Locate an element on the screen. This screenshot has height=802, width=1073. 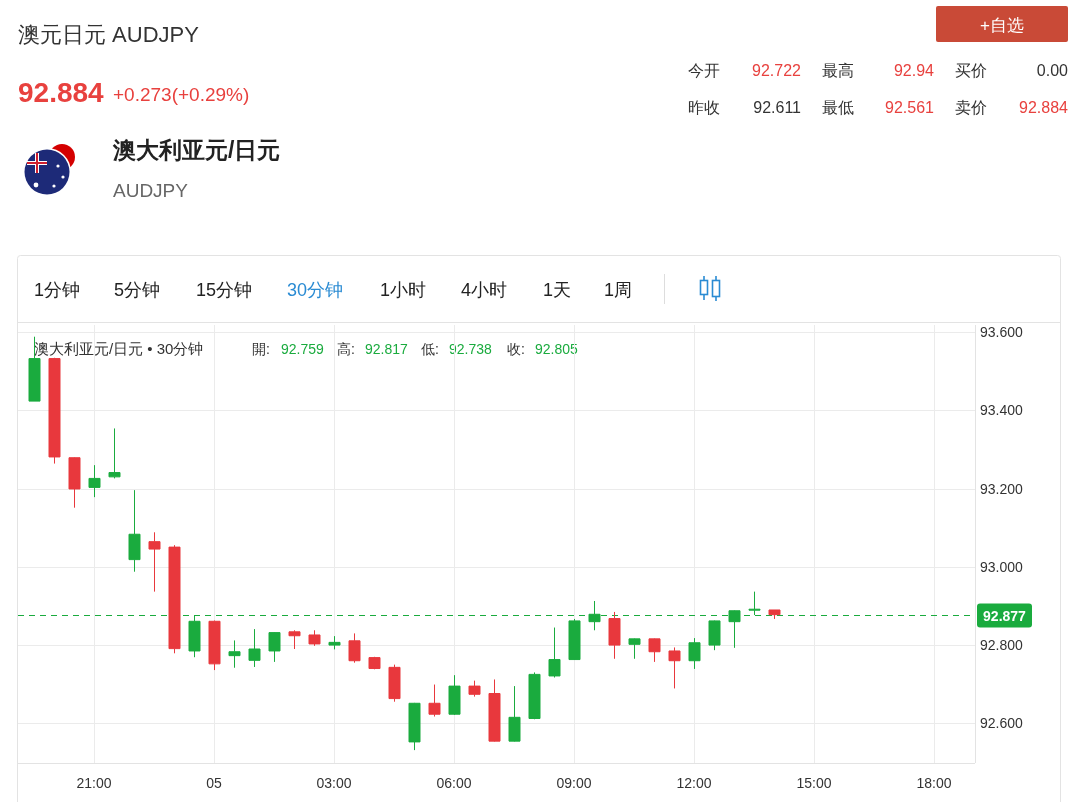
annotation: 收: is located at coordinates (516, 349).